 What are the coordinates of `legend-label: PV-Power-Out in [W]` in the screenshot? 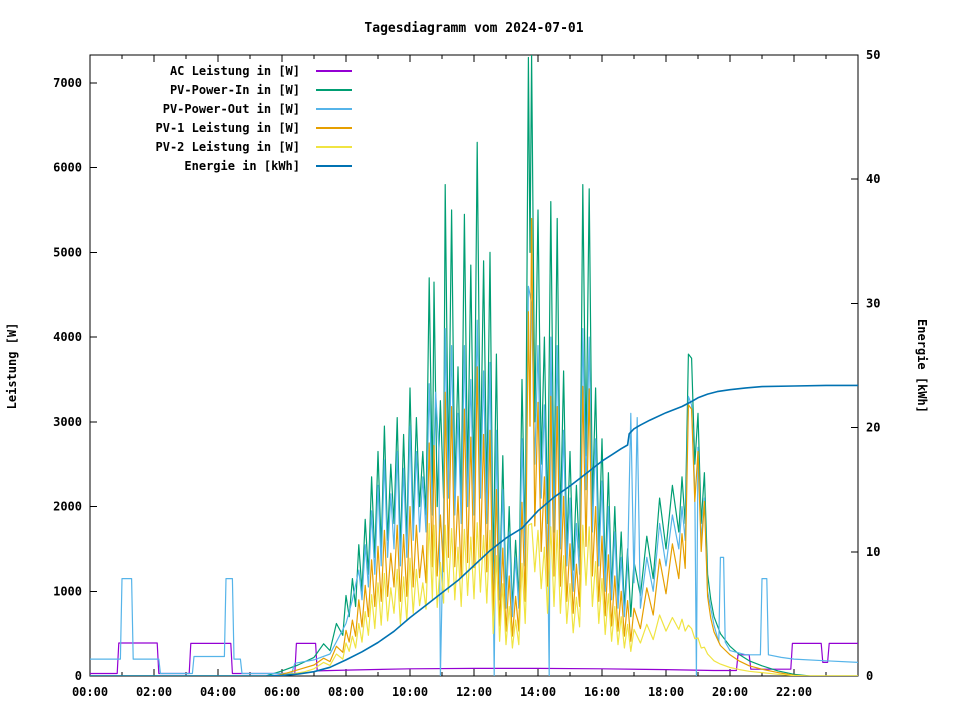 It's located at (231, 109).